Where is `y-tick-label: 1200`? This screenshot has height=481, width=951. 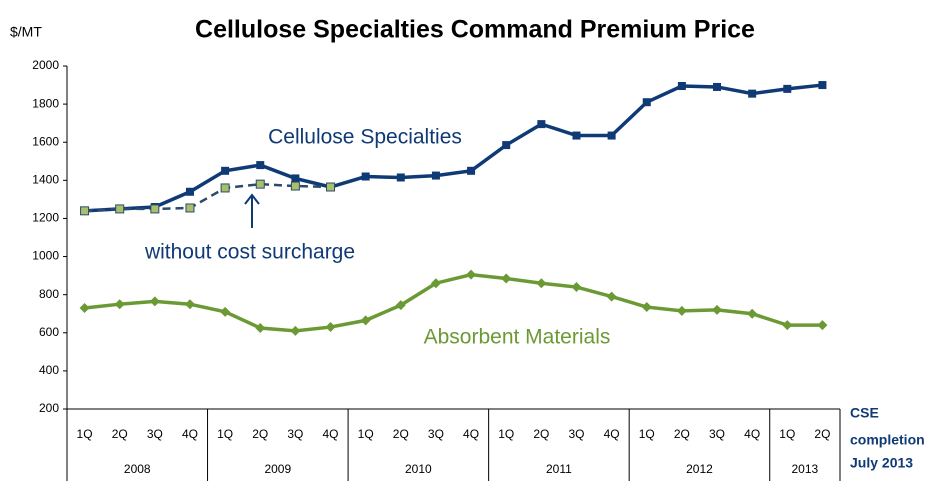 y-tick-label: 1200 is located at coordinates (45, 218).